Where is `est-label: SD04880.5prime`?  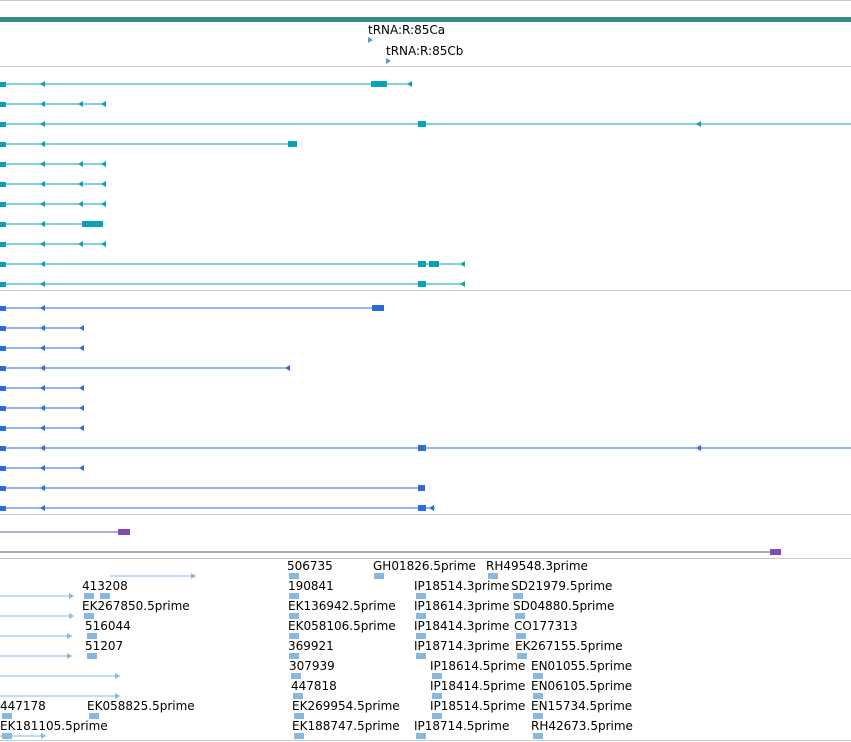
est-label: SD04880.5prime is located at coordinates (564, 606).